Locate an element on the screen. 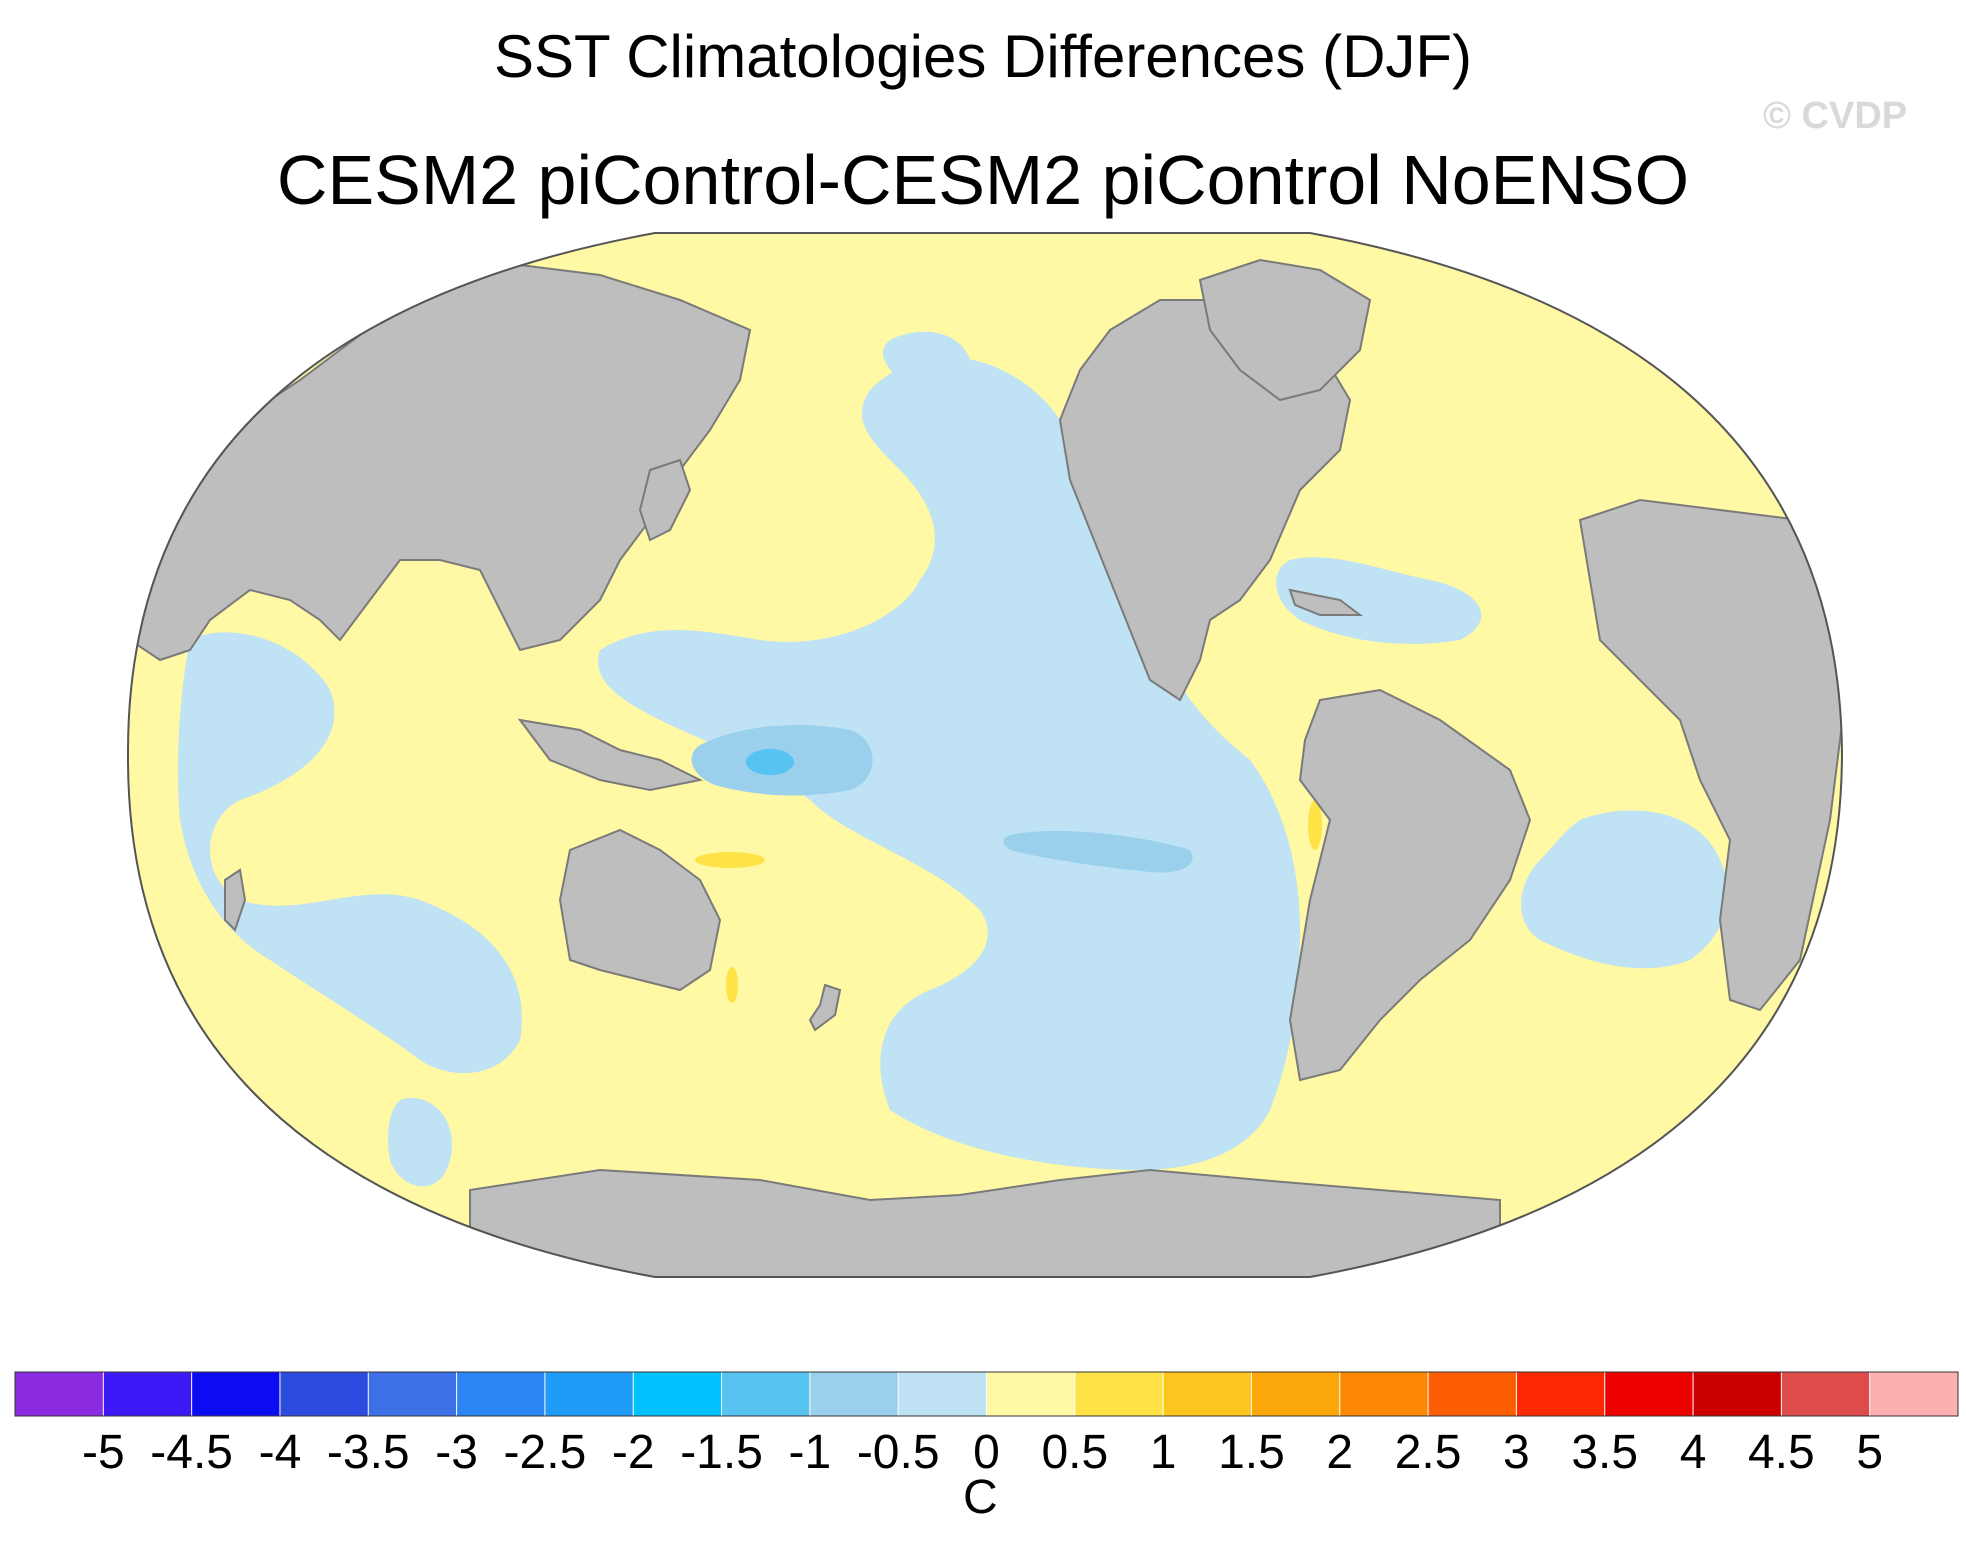  japan-land is located at coordinates (665, 500).